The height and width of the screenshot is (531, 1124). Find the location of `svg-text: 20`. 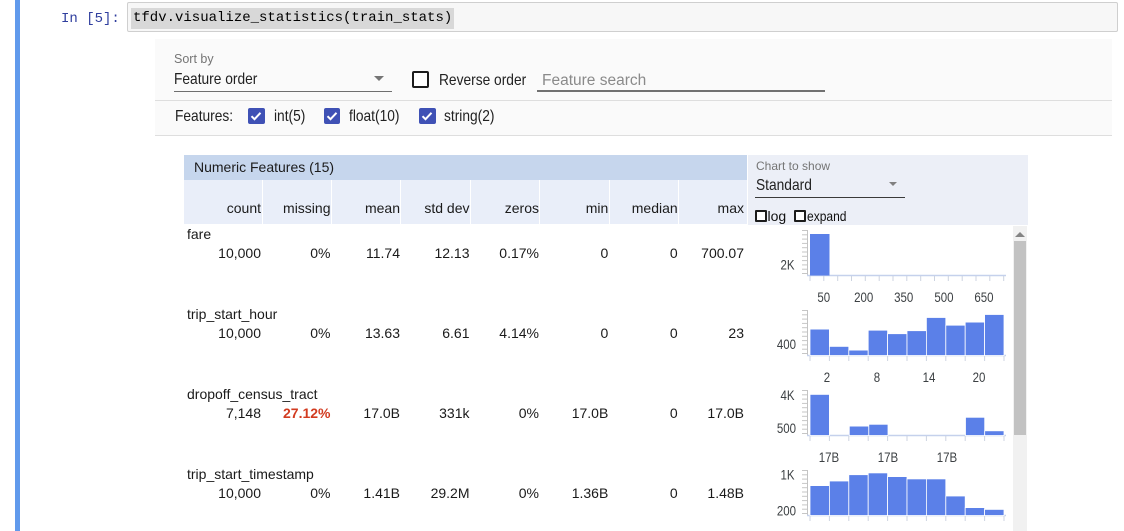

svg-text: 20 is located at coordinates (979, 377).